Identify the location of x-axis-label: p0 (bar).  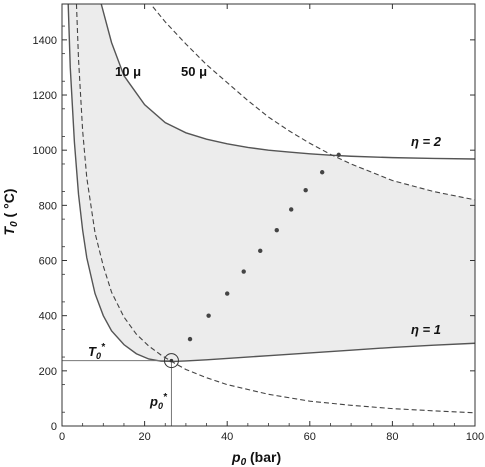
(256, 458).